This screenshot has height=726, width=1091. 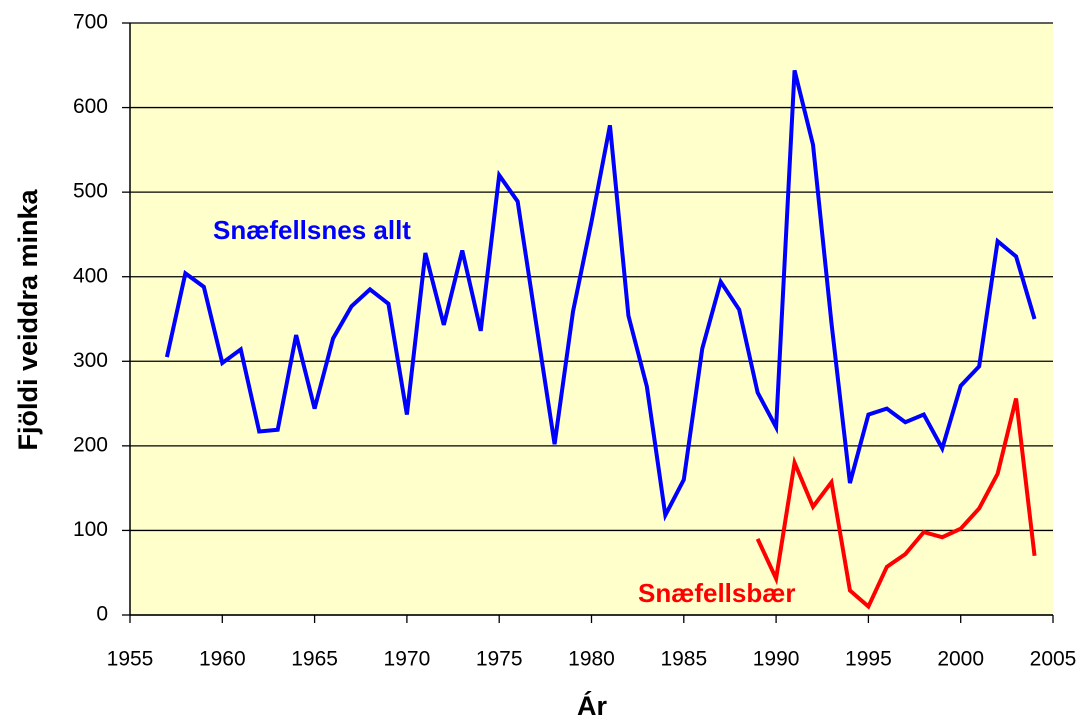 What do you see at coordinates (90, 275) in the screenshot?
I see `y-tick-label: 400` at bounding box center [90, 275].